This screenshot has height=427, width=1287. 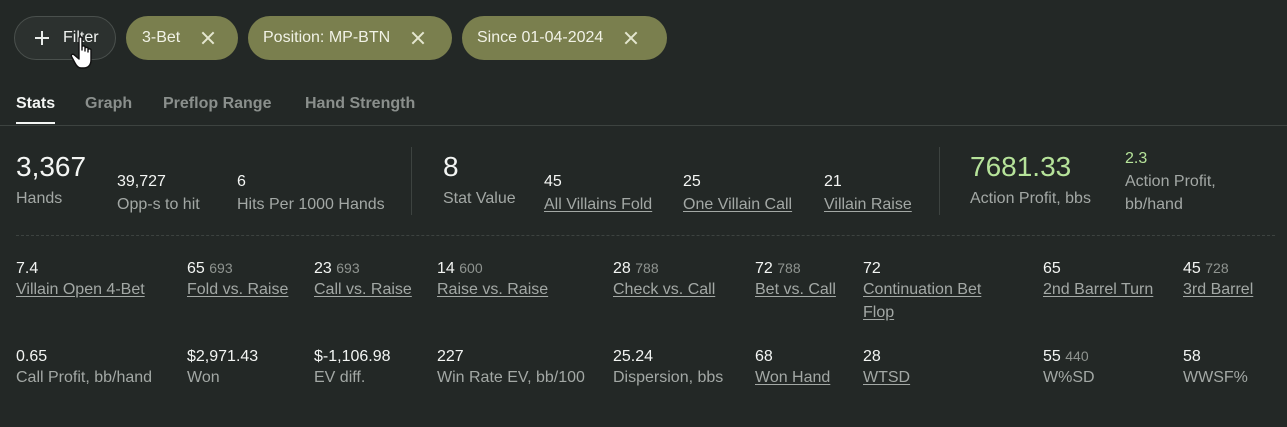 What do you see at coordinates (158, 204) in the screenshot?
I see `opps-label: Opp-s to hit` at bounding box center [158, 204].